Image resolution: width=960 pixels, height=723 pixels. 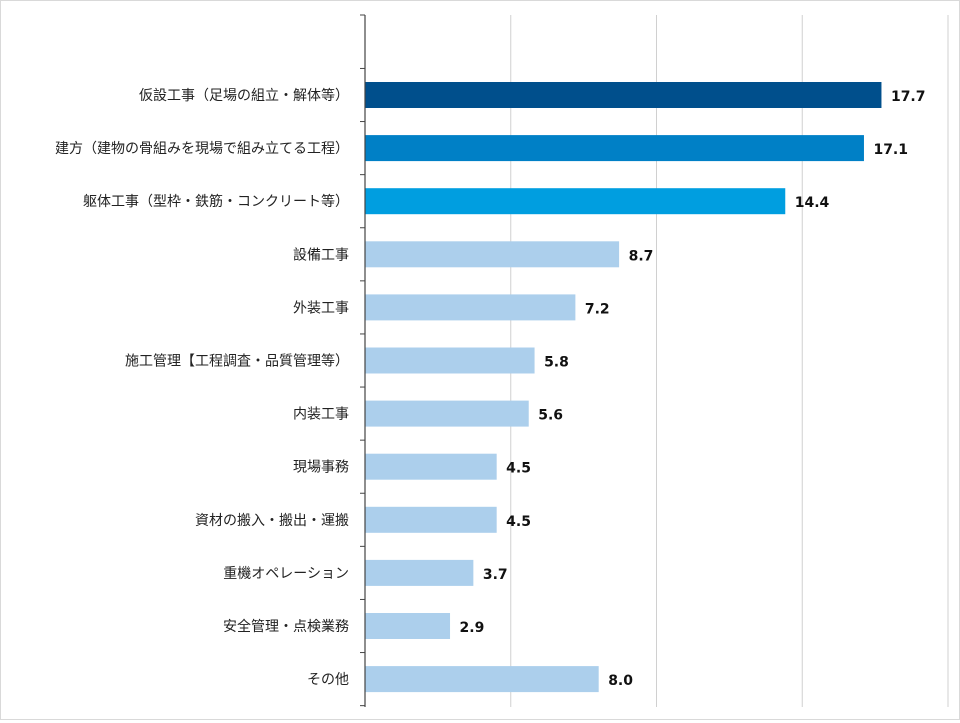 What do you see at coordinates (472, 628) in the screenshot?
I see `data-label: 2.9` at bounding box center [472, 628].